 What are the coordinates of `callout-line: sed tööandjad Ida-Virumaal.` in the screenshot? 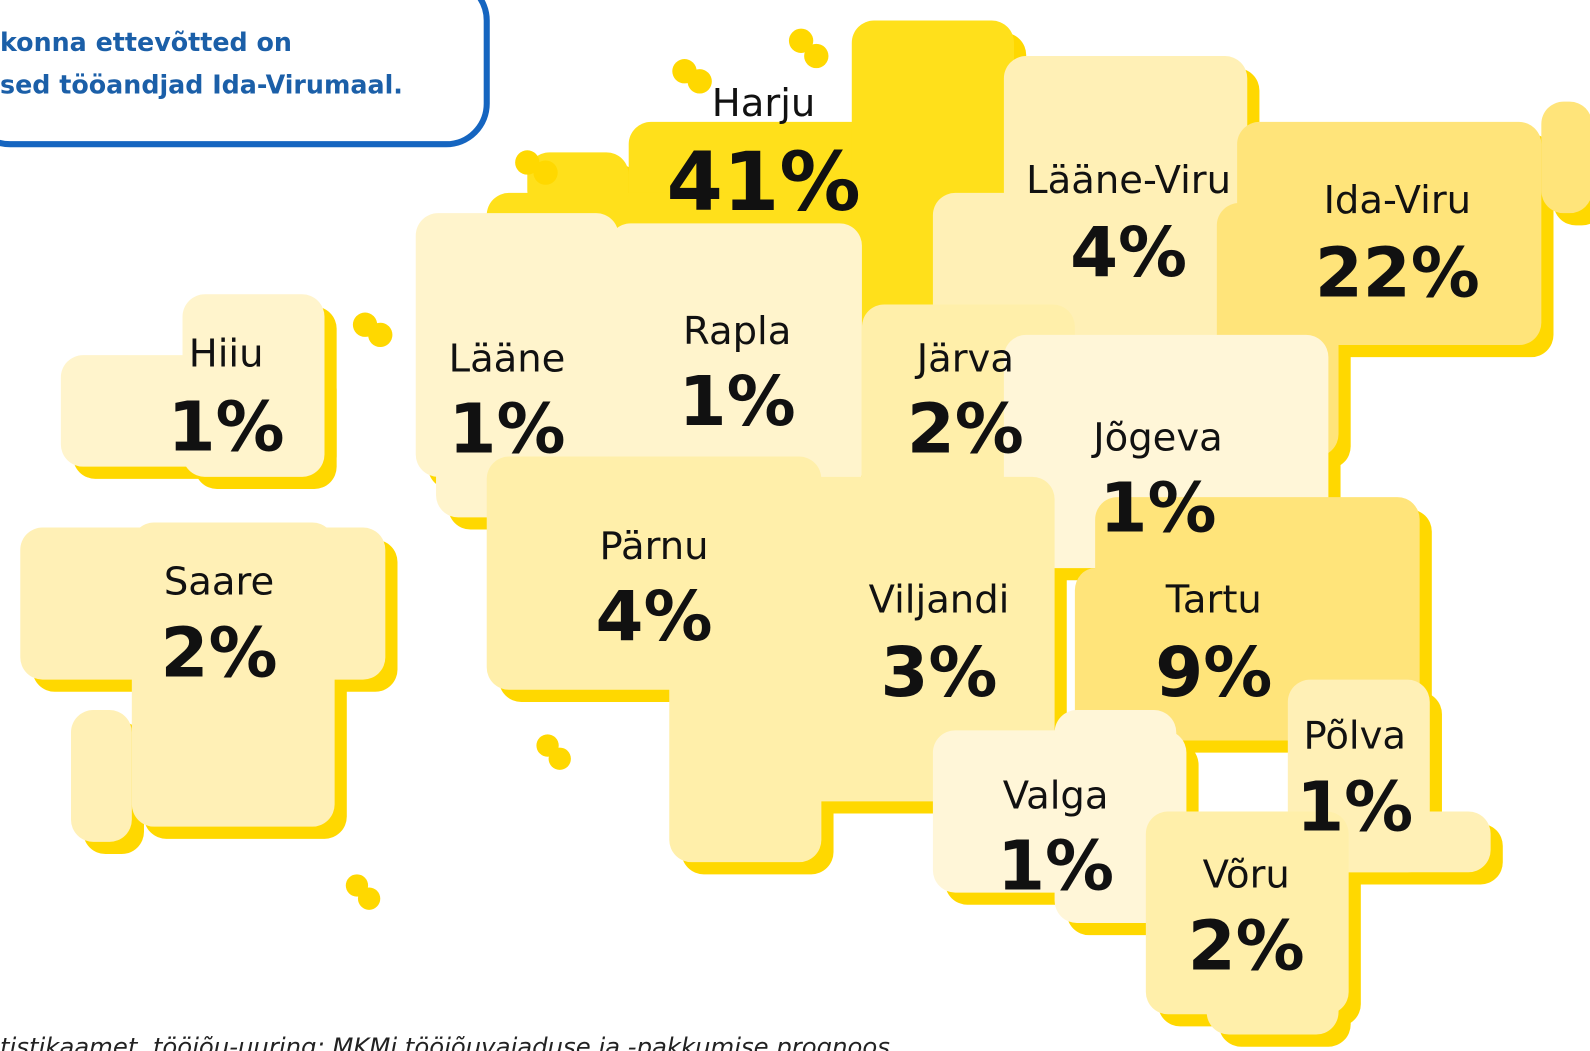 It's located at (201, 85).